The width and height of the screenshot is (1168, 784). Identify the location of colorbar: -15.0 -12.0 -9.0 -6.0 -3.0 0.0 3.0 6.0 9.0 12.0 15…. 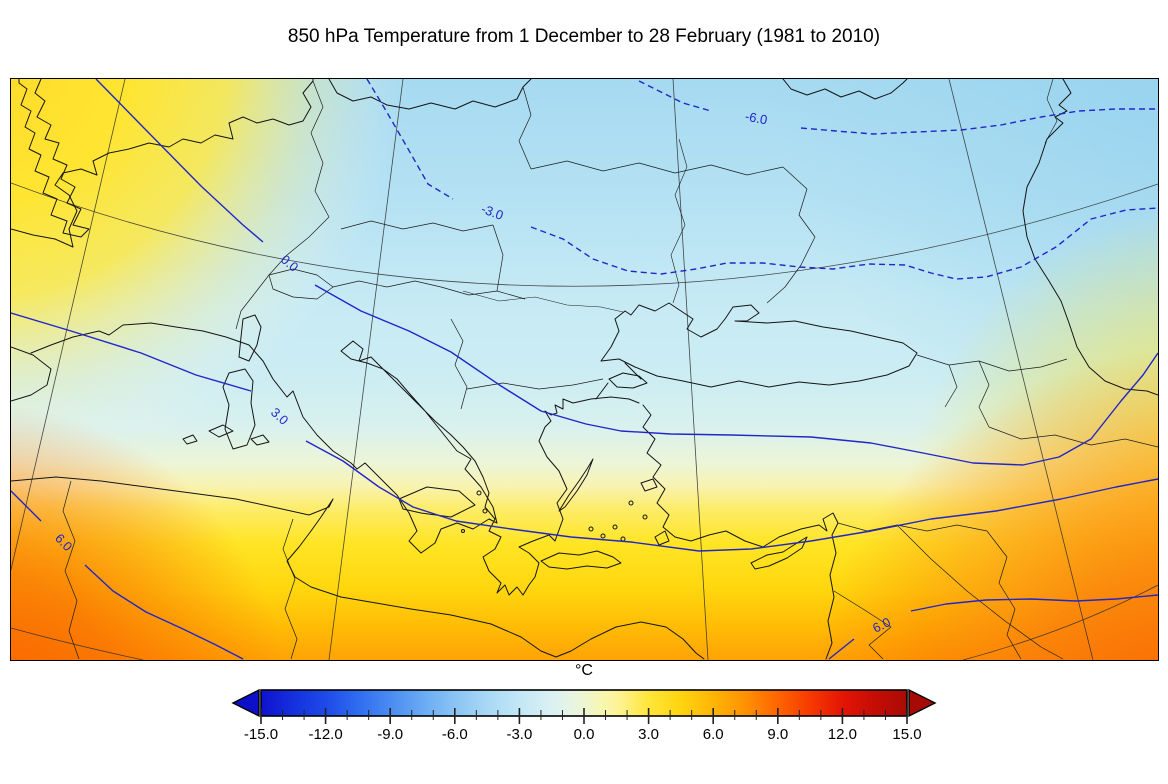
(584, 715).